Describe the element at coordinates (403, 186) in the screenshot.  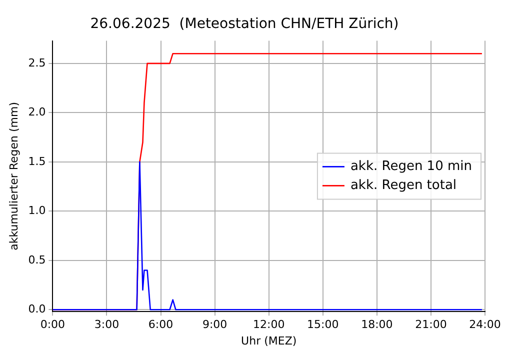
I see `legend-label: akk. Regen total` at that location.